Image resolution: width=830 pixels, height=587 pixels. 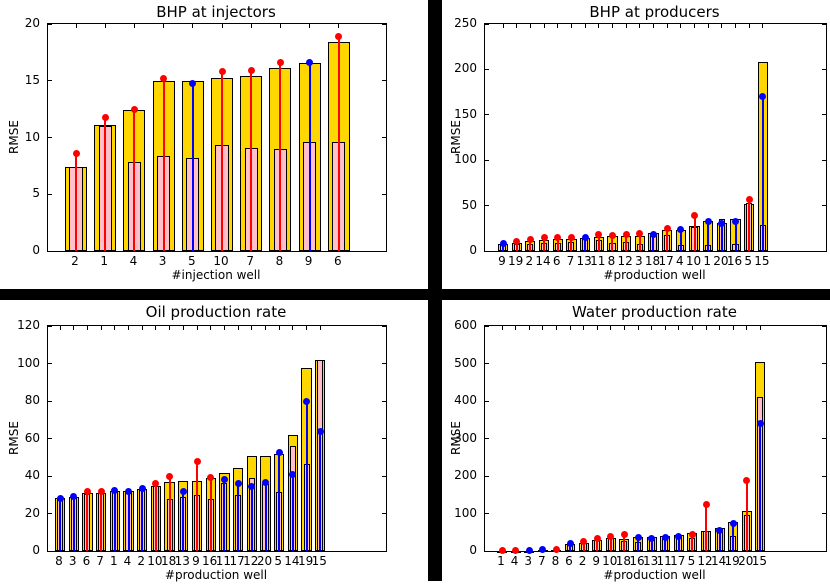 What do you see at coordinates (250, 261) in the screenshot?
I see `x-tick-label: 7` at bounding box center [250, 261].